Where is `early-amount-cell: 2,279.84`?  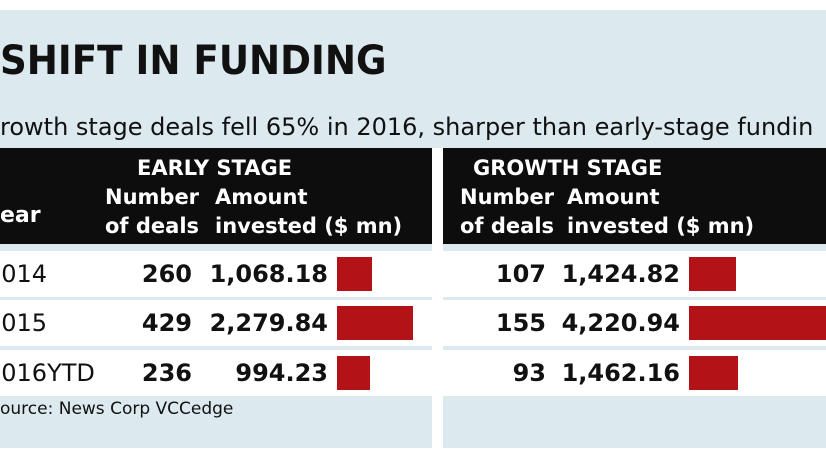
early-amount-cell: 2,279.84 is located at coordinates (268, 323).